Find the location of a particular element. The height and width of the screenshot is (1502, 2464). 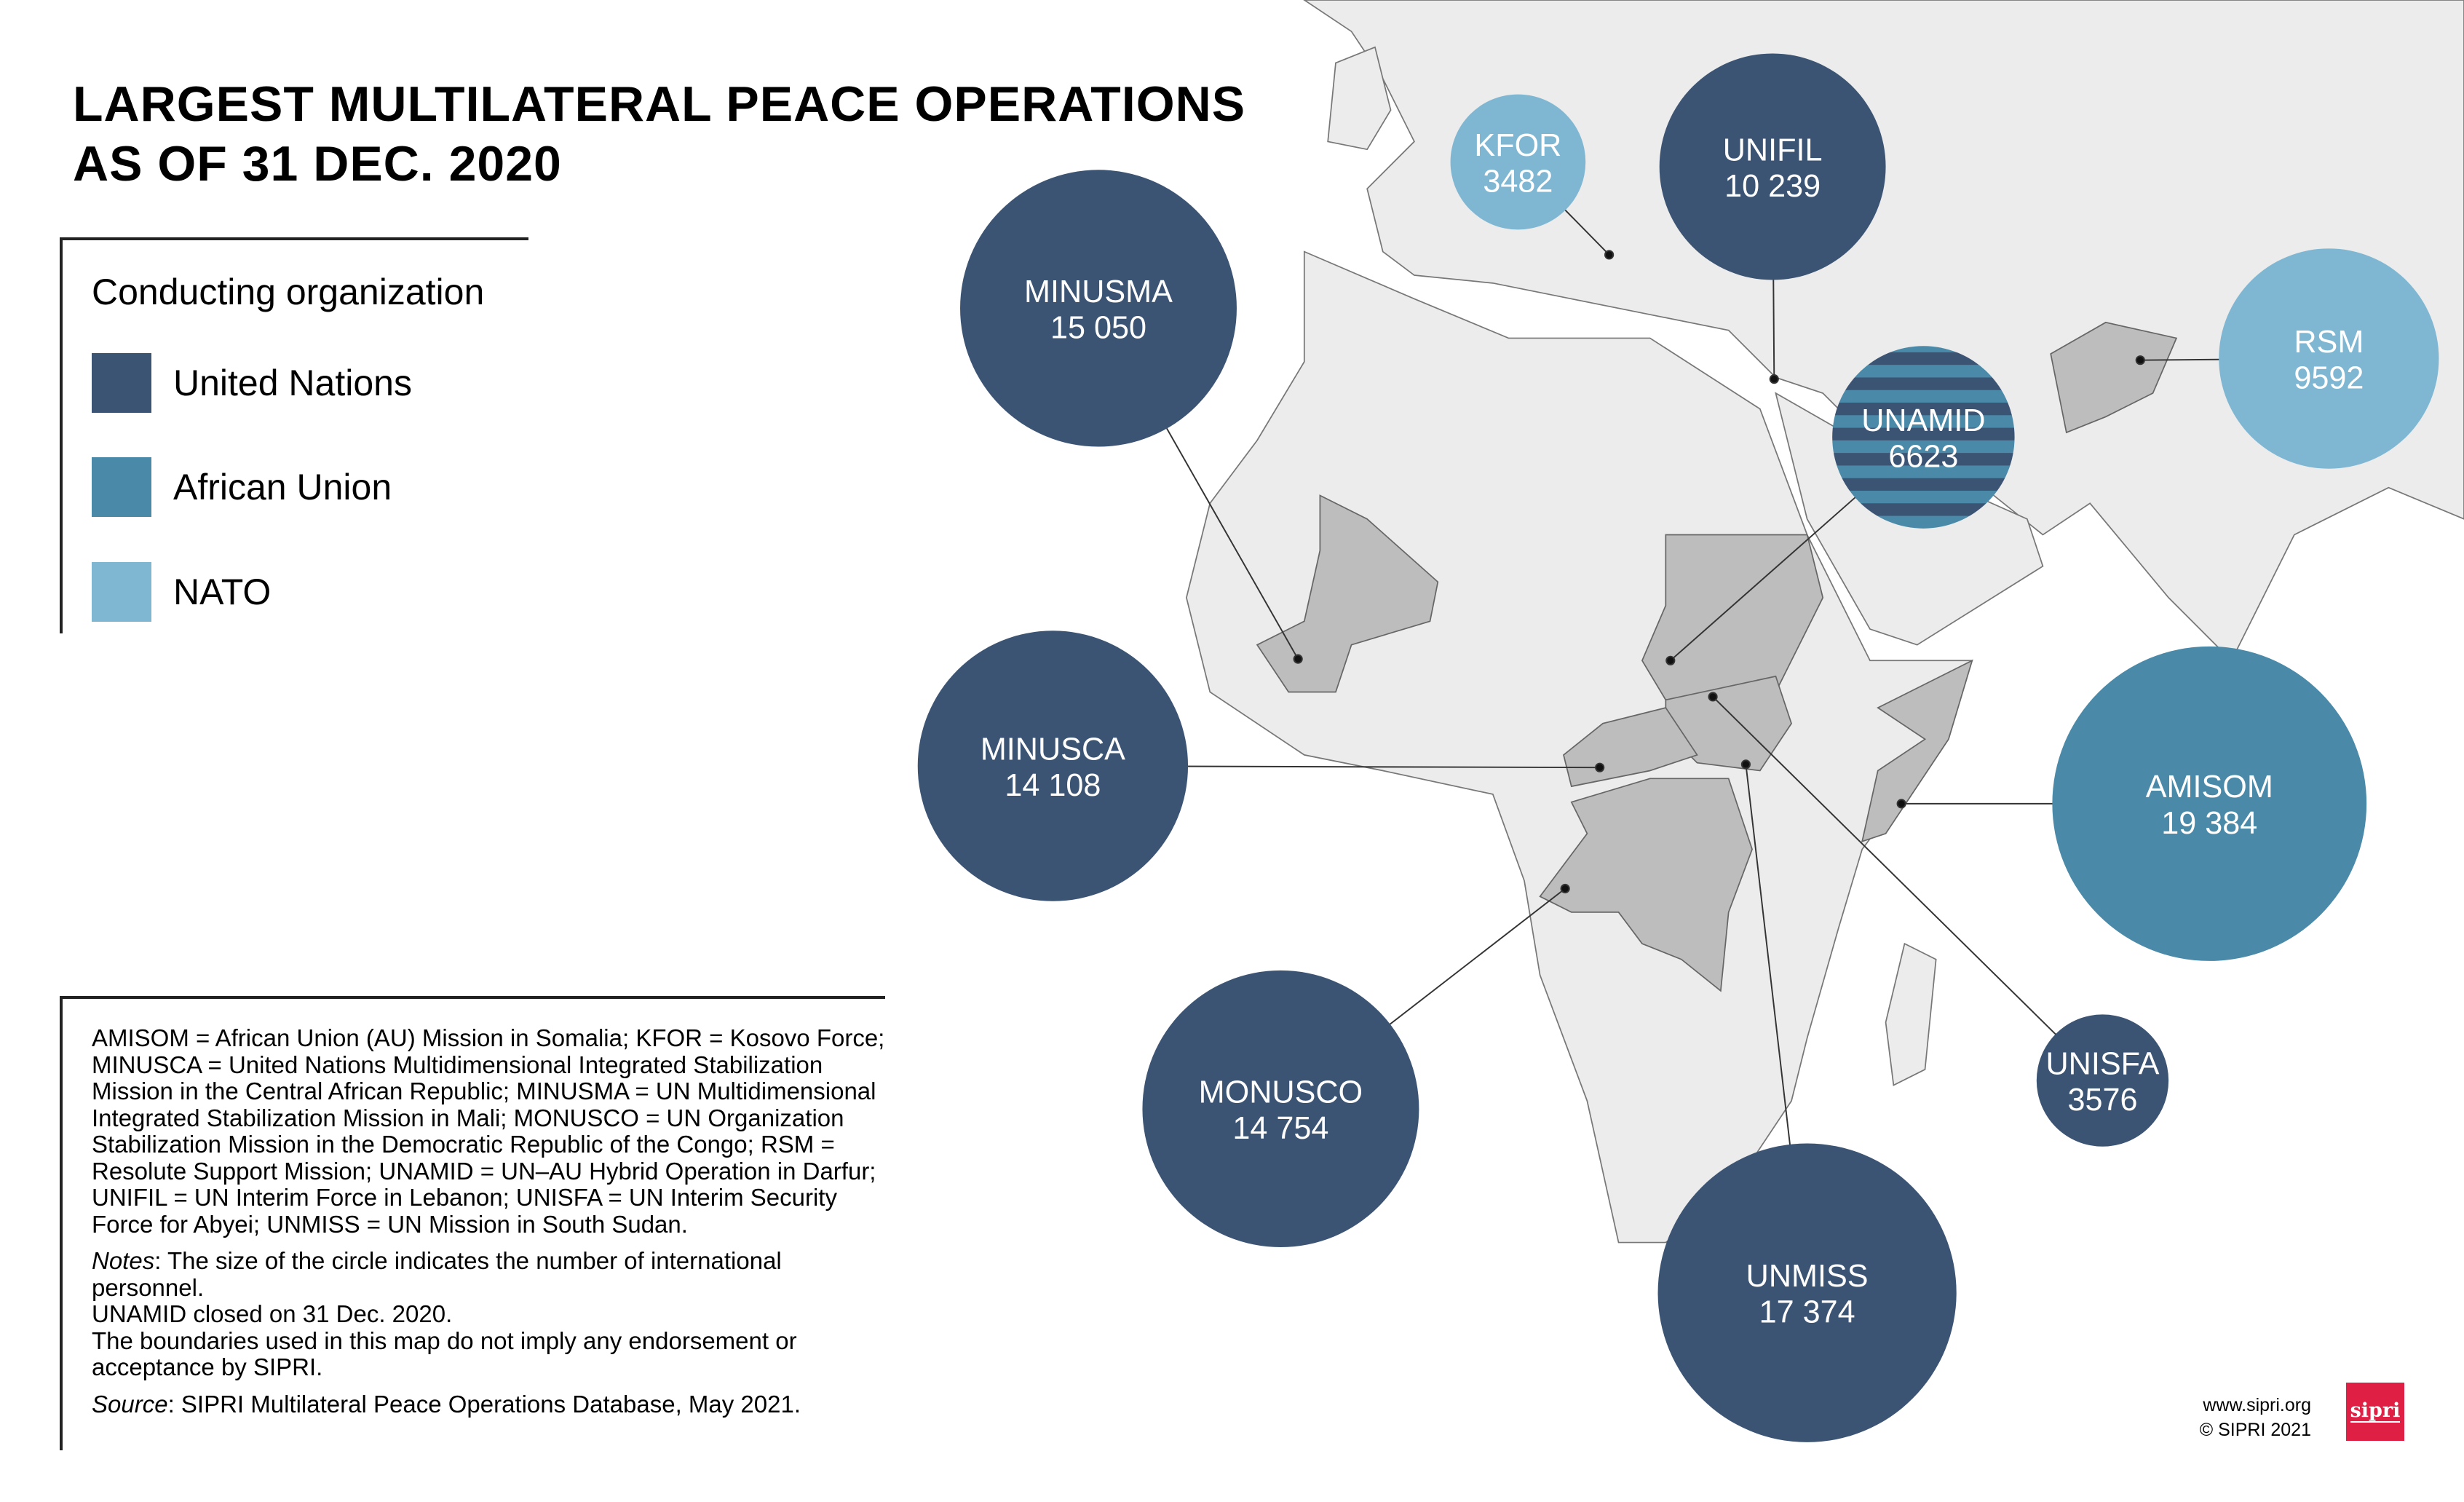

operation-name: RSM is located at coordinates (2329, 342).